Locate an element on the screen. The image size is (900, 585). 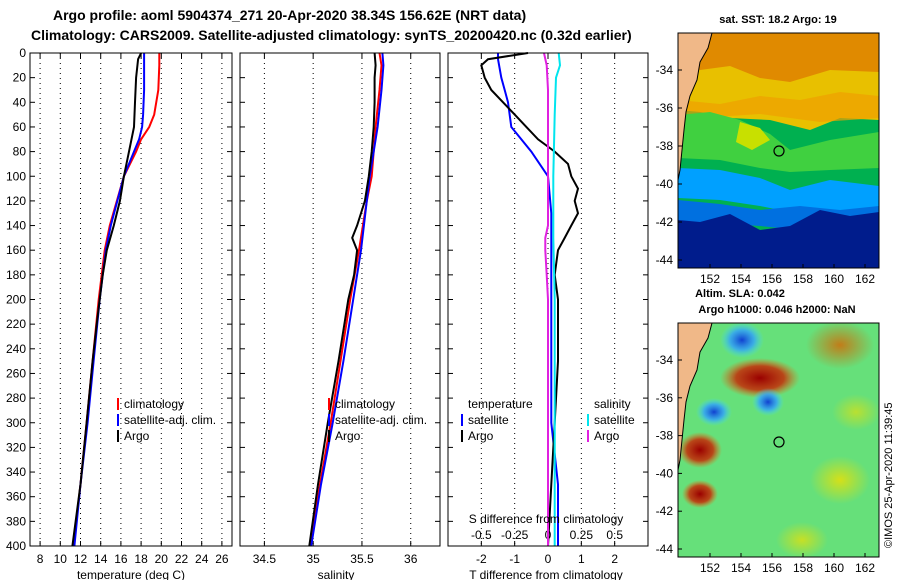
x-tick-label: 14 is located at coordinates (101, 559).